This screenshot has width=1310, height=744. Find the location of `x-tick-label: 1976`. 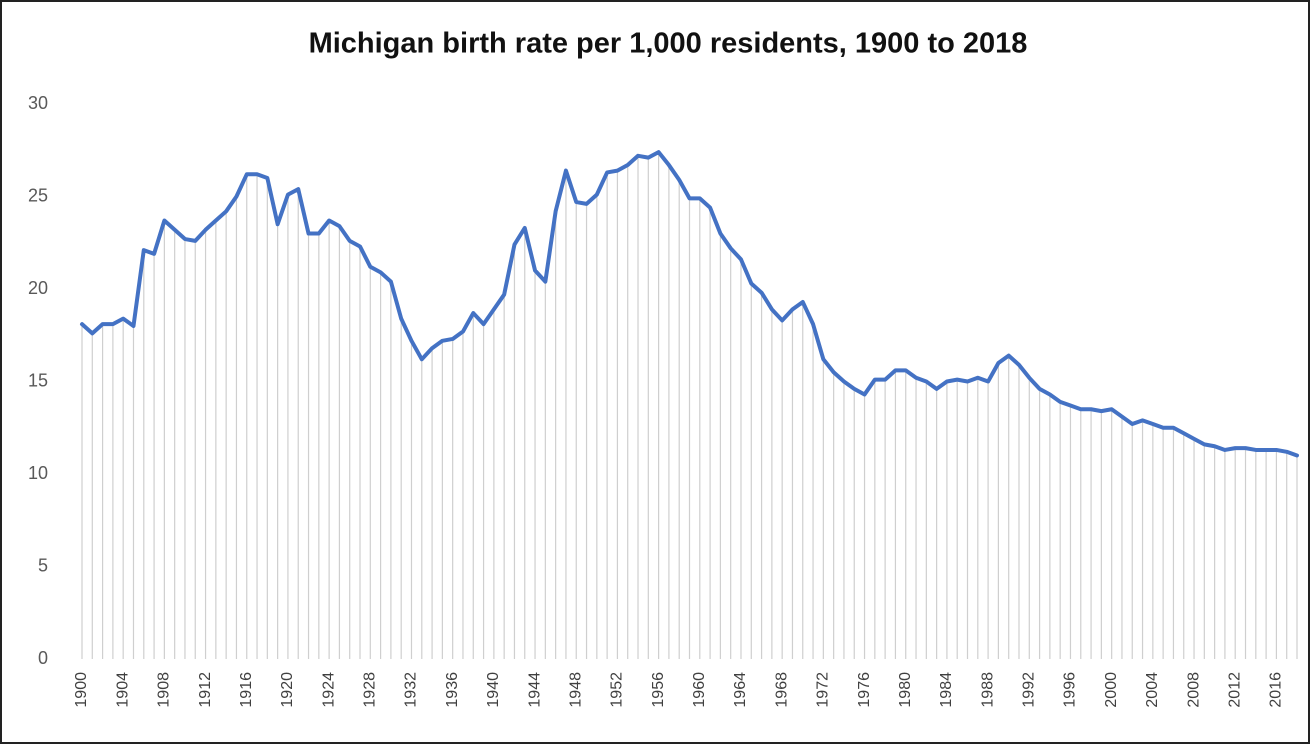

x-tick-label: 1976 is located at coordinates (864, 690).